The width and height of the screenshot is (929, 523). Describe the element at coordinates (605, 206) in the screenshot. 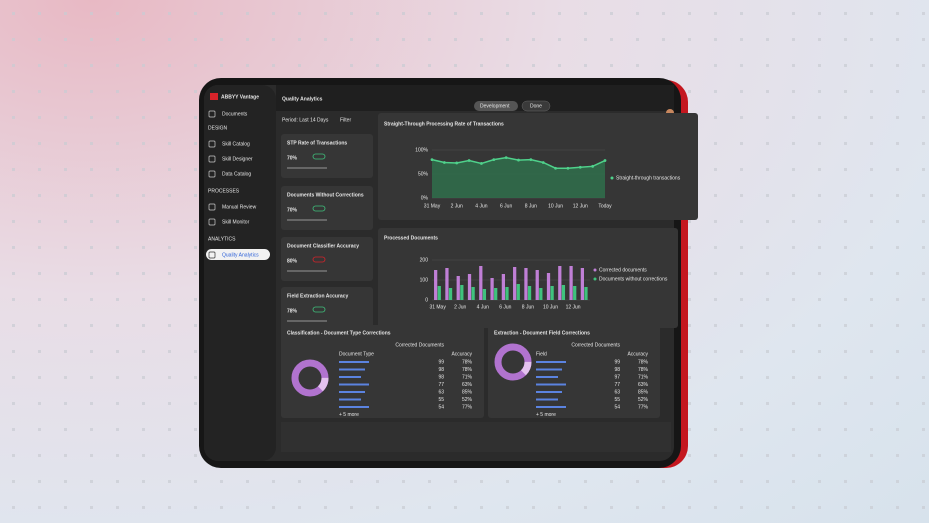

I see `x-tick-label: Today` at that location.